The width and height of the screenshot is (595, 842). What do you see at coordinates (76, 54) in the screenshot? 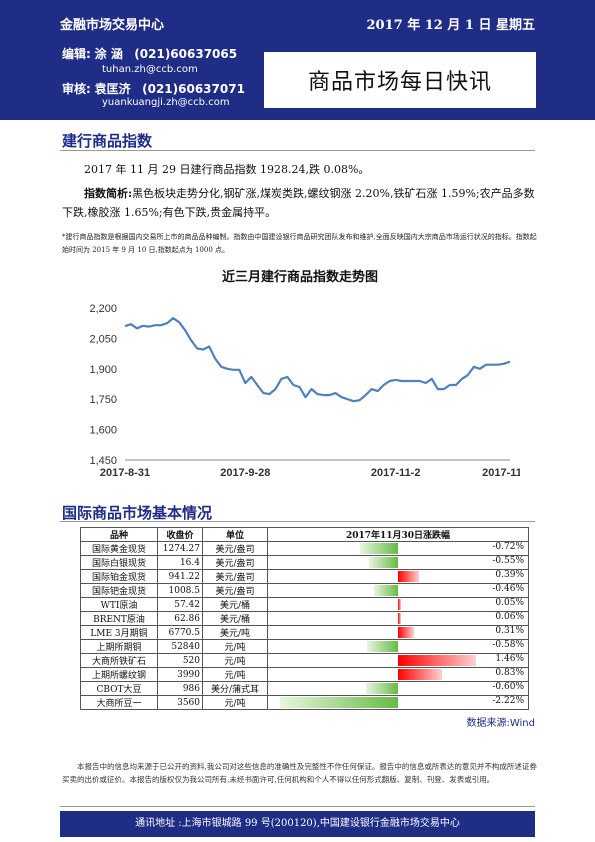
I see `editor-label: 编辑:` at bounding box center [76, 54].